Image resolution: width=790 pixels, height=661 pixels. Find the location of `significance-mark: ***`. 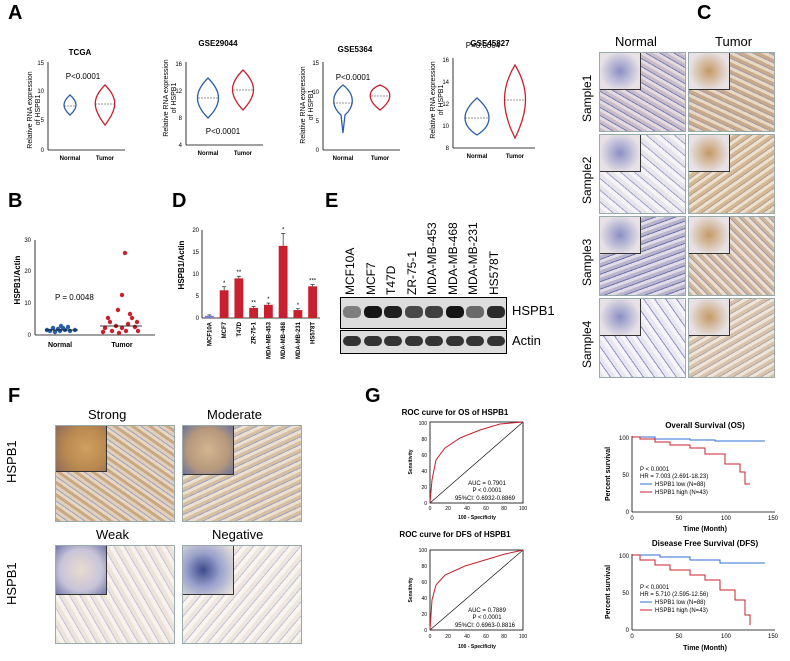

significance-mark: *** is located at coordinates (313, 282).